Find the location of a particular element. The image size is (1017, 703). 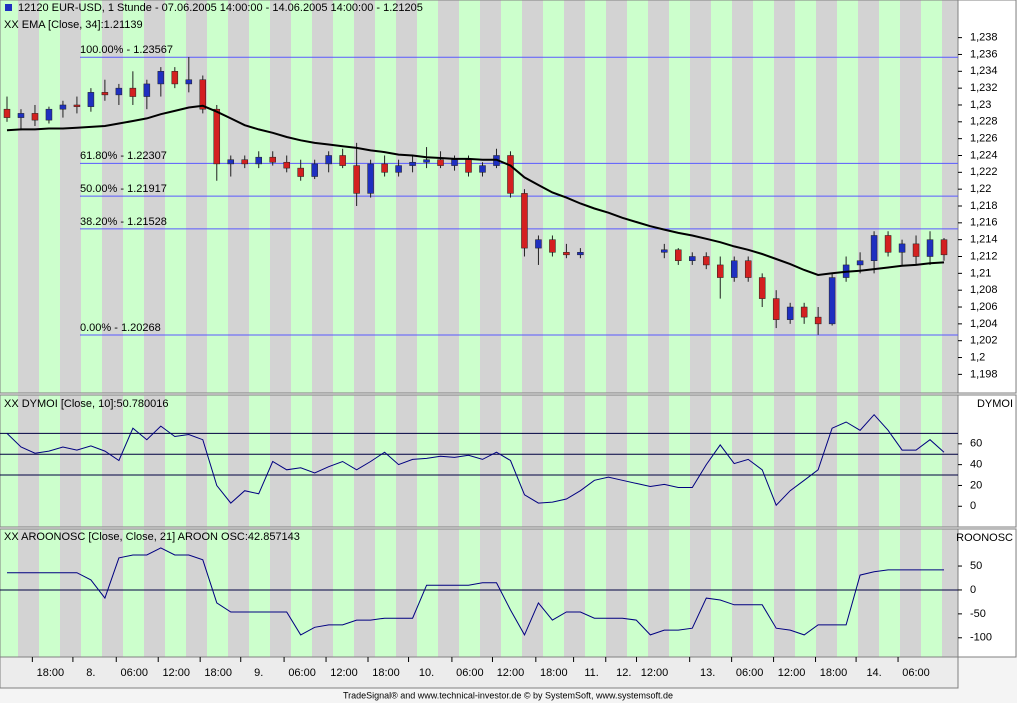

y-tick-label: 1,2 is located at coordinates (977, 357).